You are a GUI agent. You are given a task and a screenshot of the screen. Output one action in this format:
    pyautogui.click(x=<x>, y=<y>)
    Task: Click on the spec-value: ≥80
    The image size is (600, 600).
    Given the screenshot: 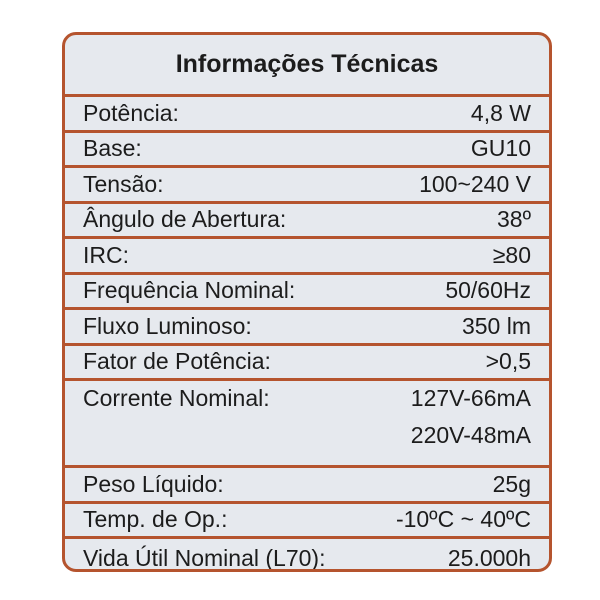 What is the action you would take?
    pyautogui.click(x=511, y=254)
    